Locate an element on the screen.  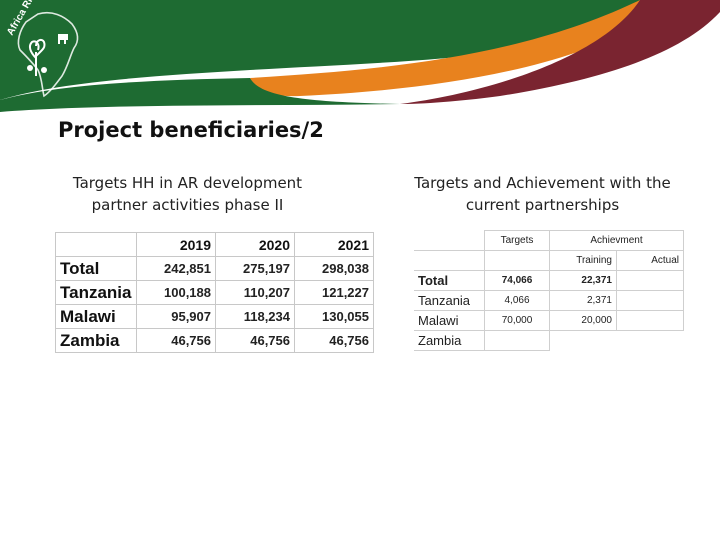
table-header-row: Targets Achievment is located at coordinates (549, 240).